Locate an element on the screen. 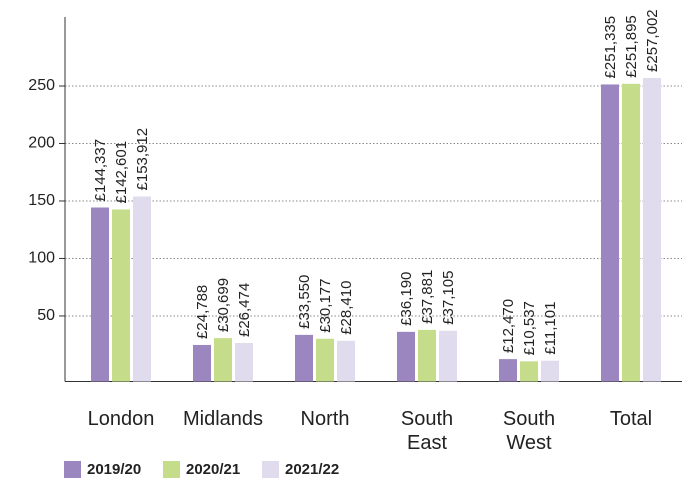 The height and width of the screenshot is (481, 691). value-label: £153,912 is located at coordinates (142, 159).